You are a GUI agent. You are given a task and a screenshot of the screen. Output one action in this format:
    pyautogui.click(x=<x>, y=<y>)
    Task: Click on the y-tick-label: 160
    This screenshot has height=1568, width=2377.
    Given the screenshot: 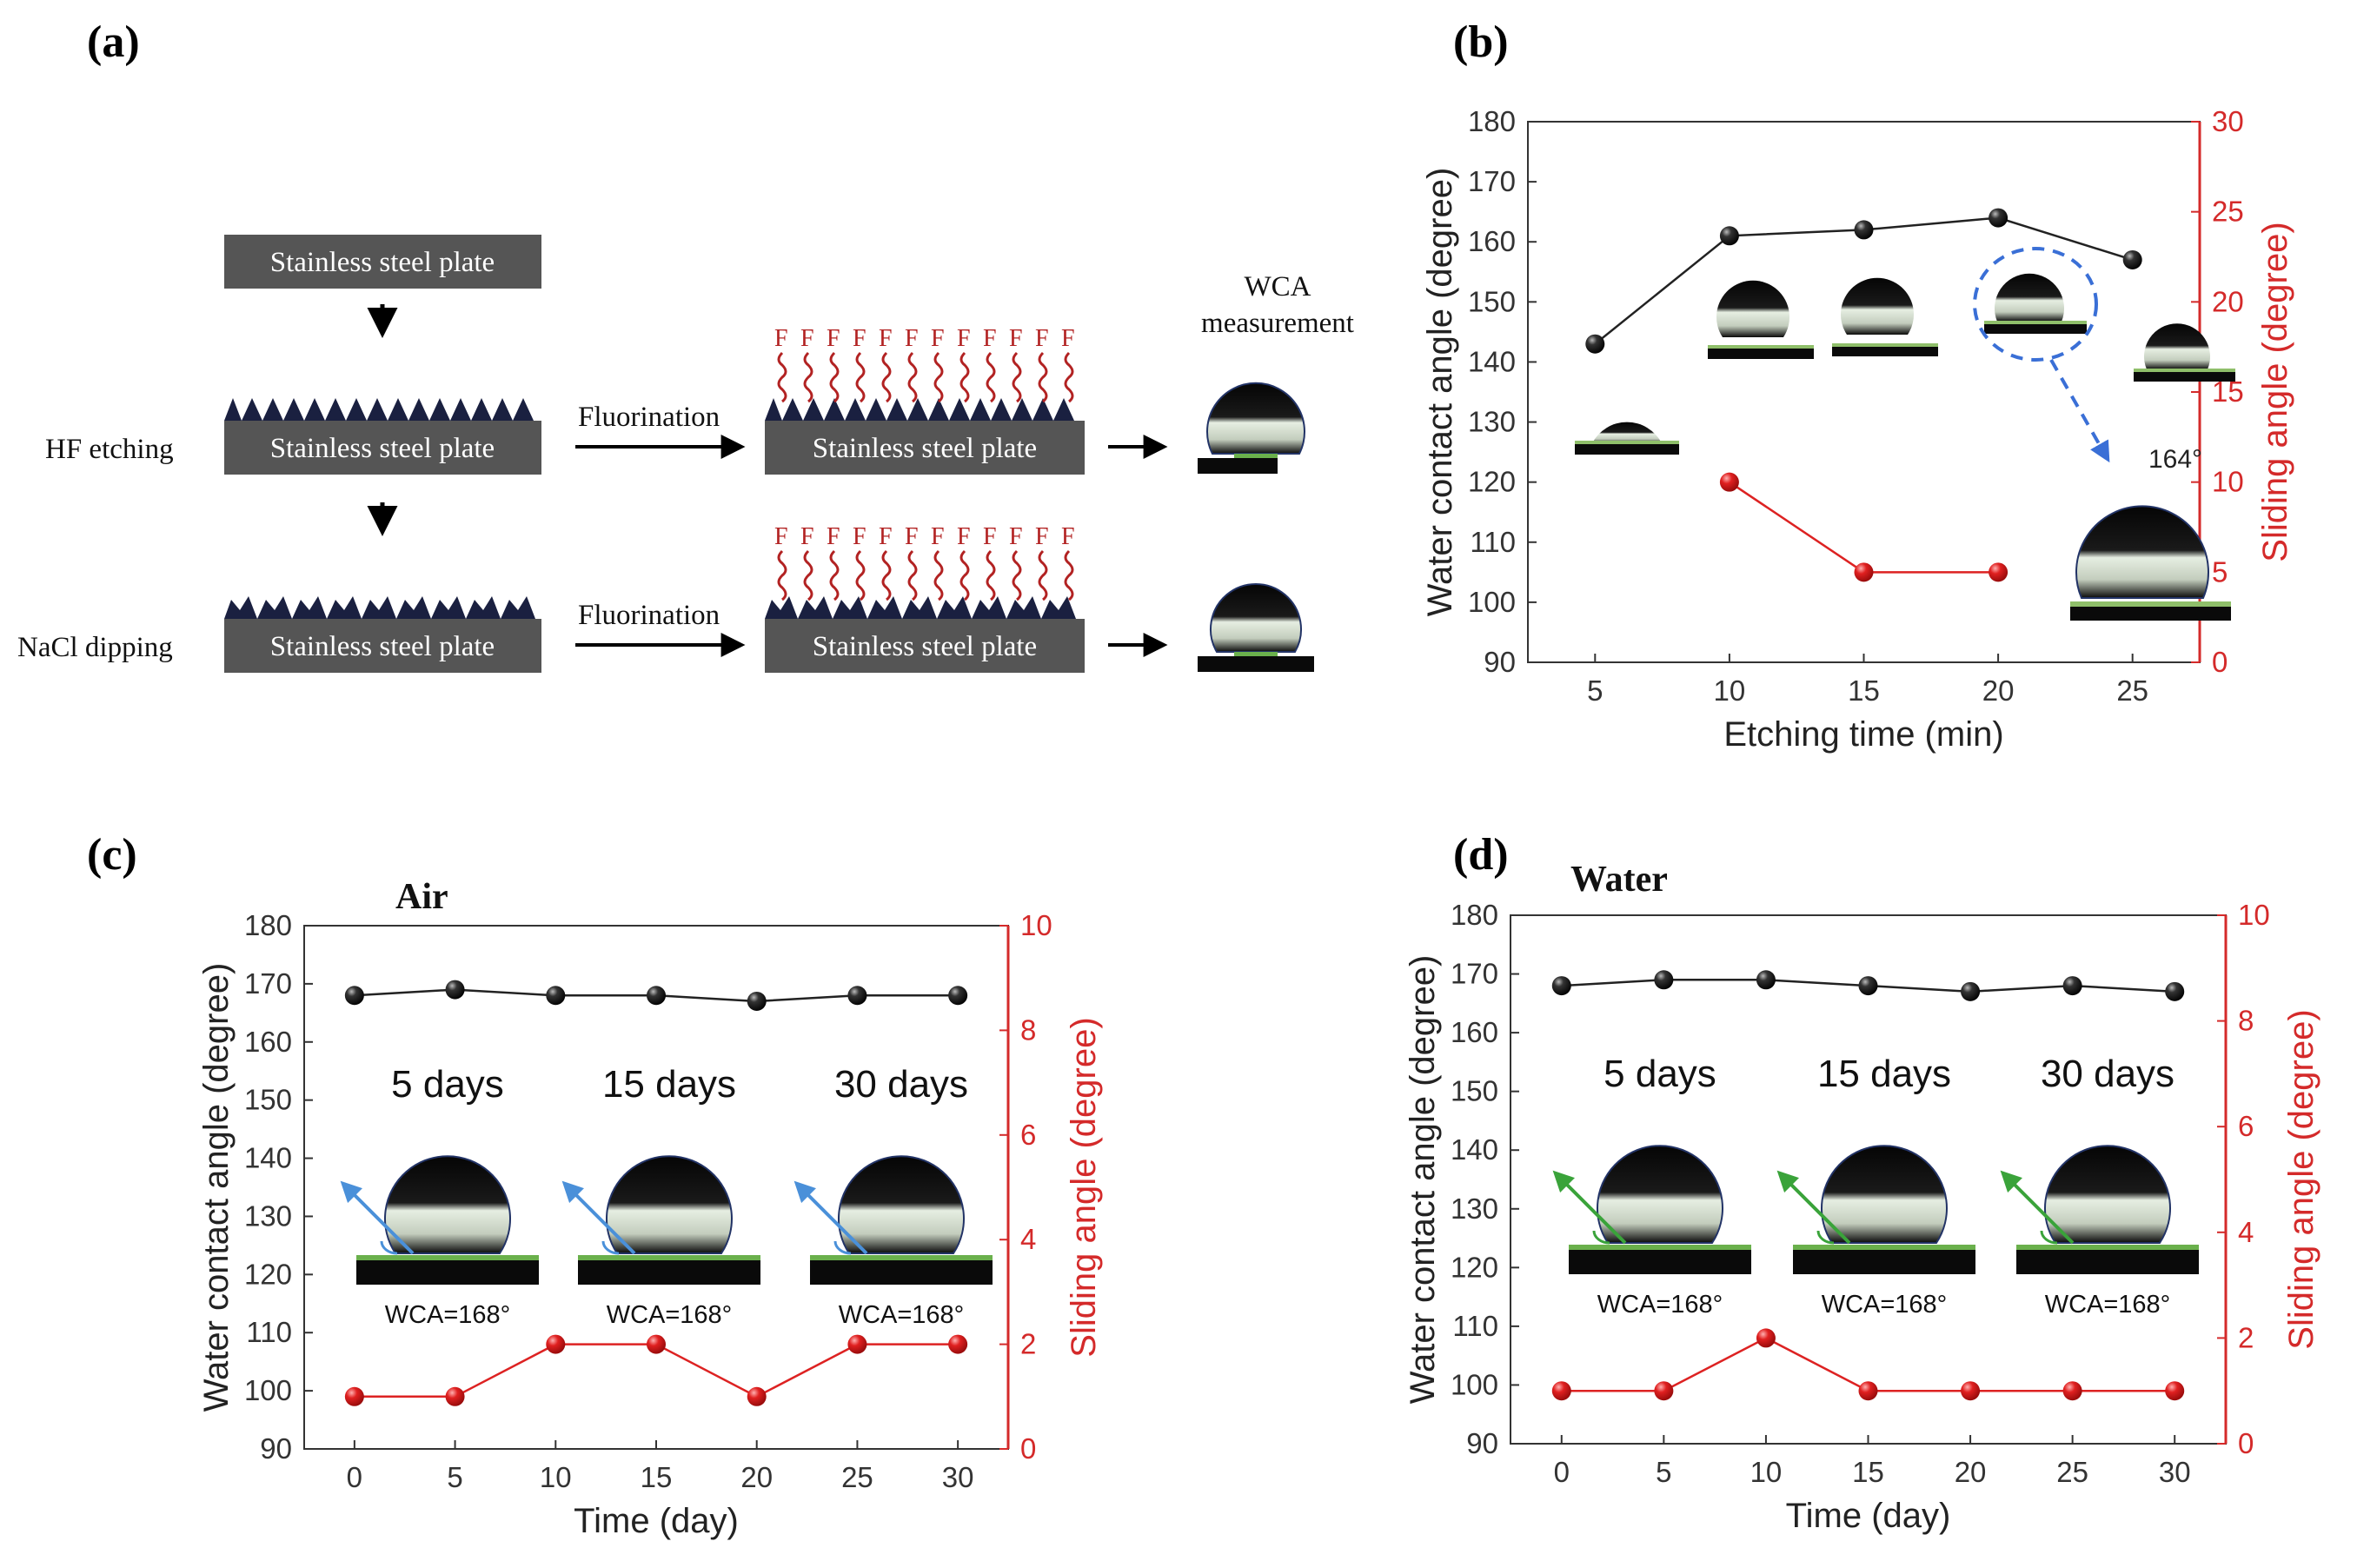 What is the action you would take?
    pyautogui.click(x=1492, y=241)
    